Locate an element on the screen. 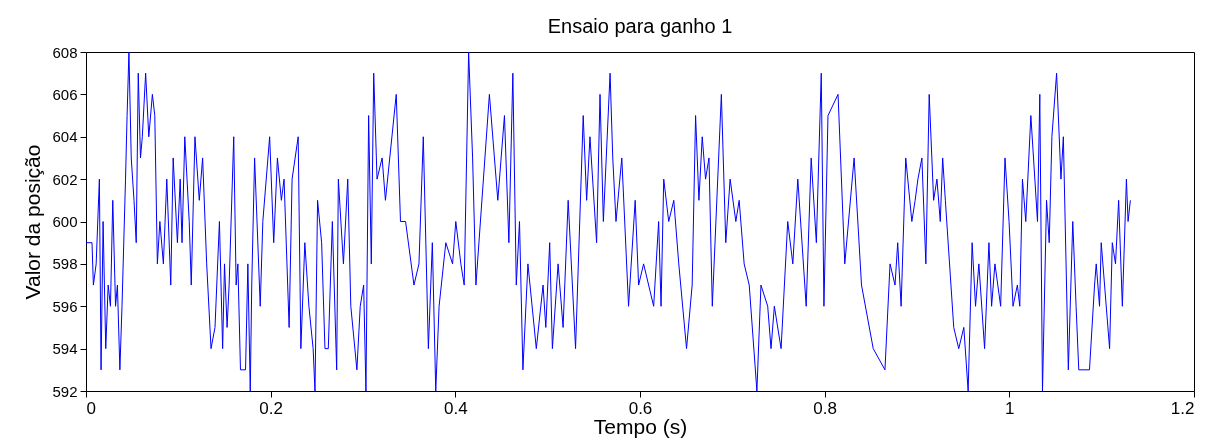  y-tick-label: 596 is located at coordinates (65, 306).